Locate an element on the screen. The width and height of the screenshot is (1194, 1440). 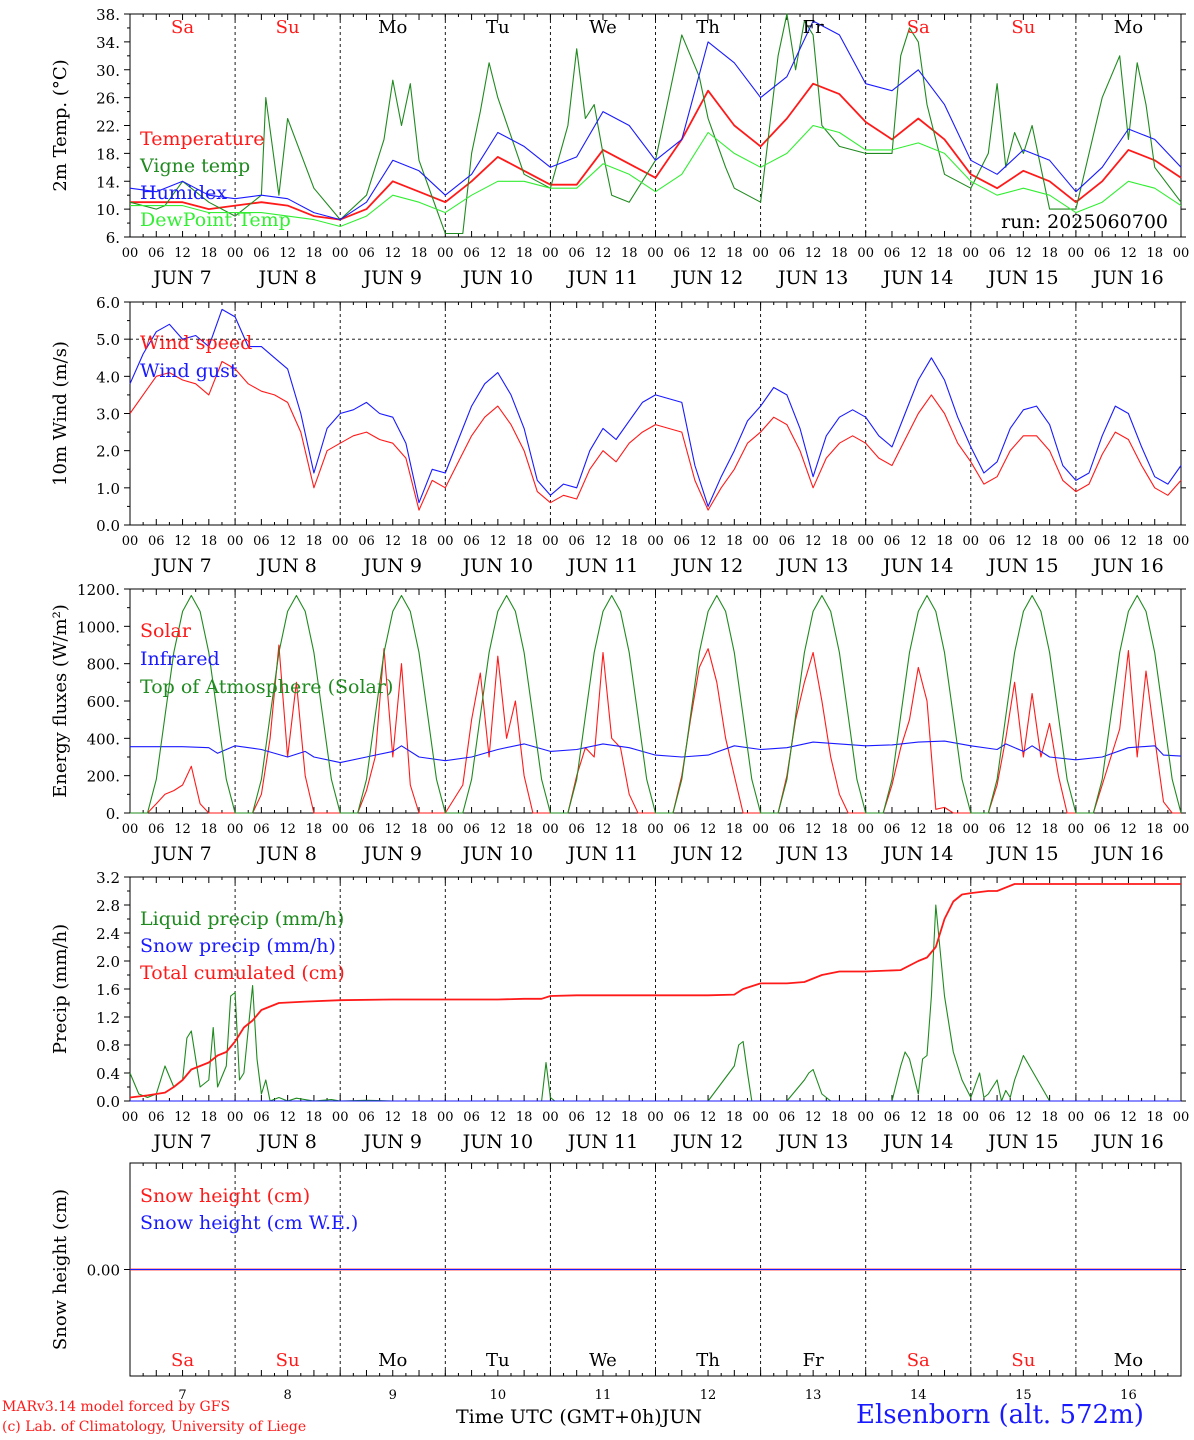
energy-series-2-line is located at coordinates (656, 704).